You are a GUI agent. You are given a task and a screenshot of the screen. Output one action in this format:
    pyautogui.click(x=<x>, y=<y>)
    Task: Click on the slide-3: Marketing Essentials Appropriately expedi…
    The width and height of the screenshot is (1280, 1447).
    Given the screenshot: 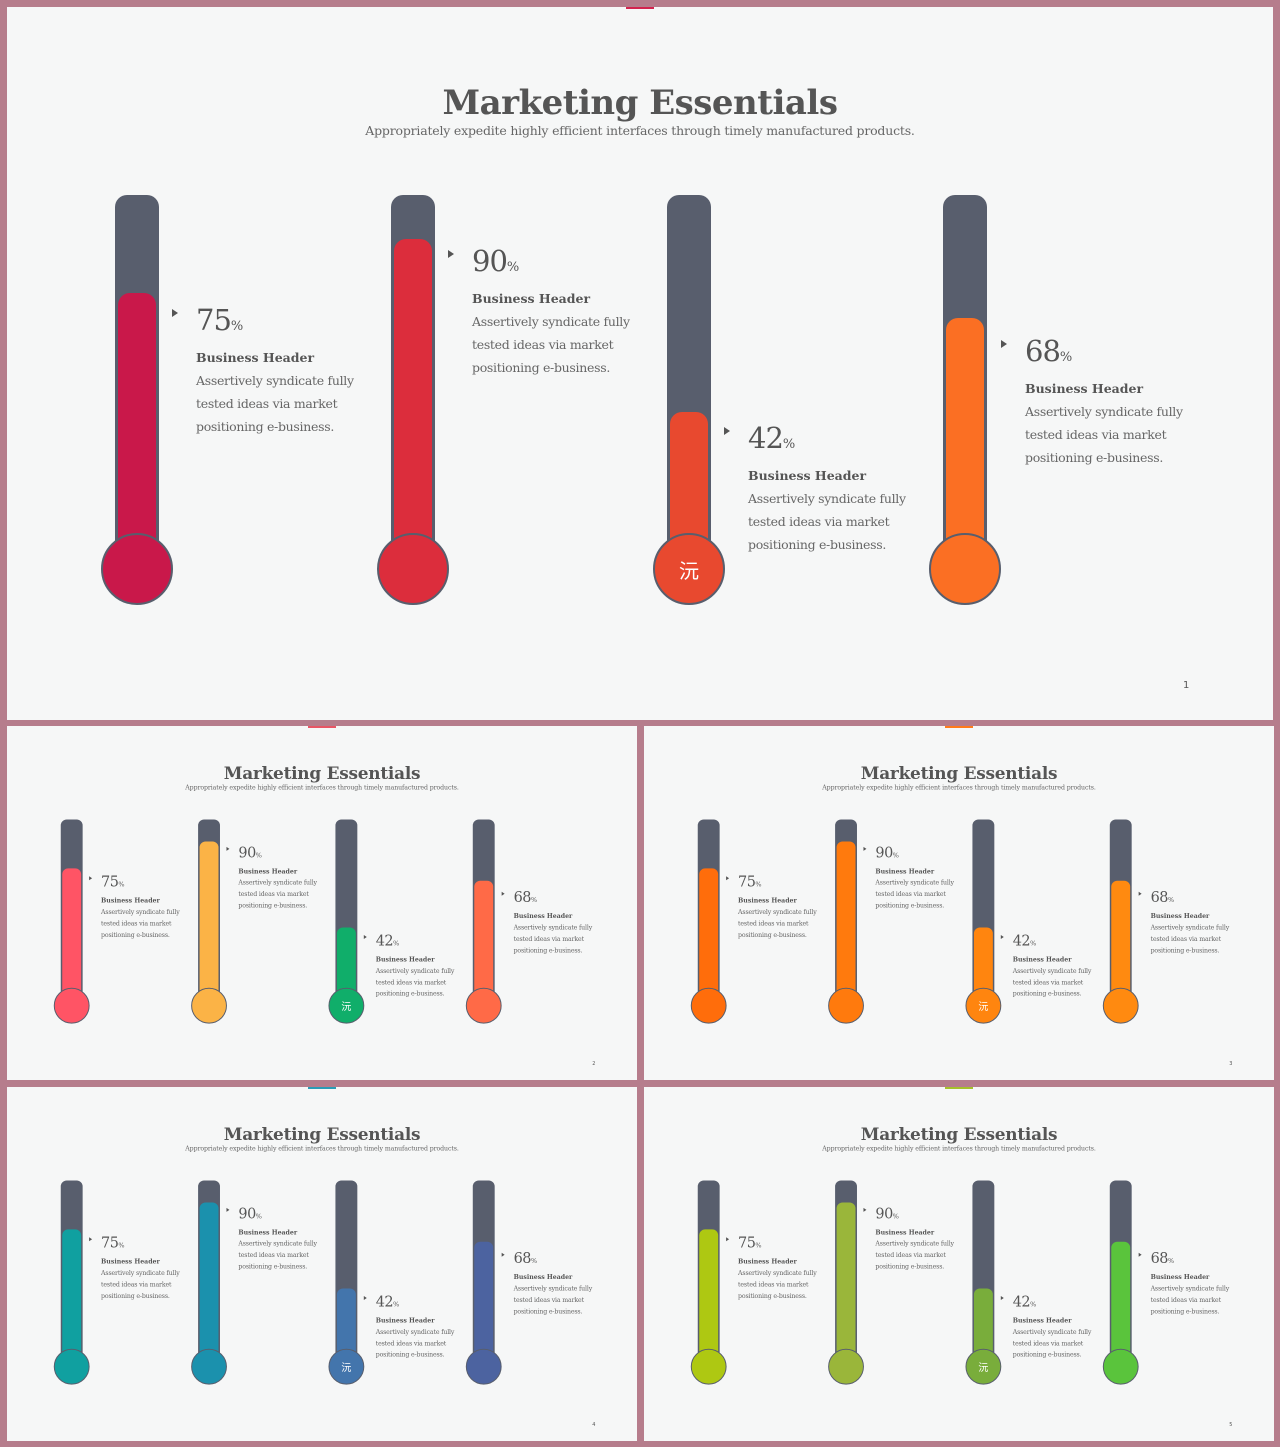 What is the action you would take?
    pyautogui.click(x=959, y=903)
    